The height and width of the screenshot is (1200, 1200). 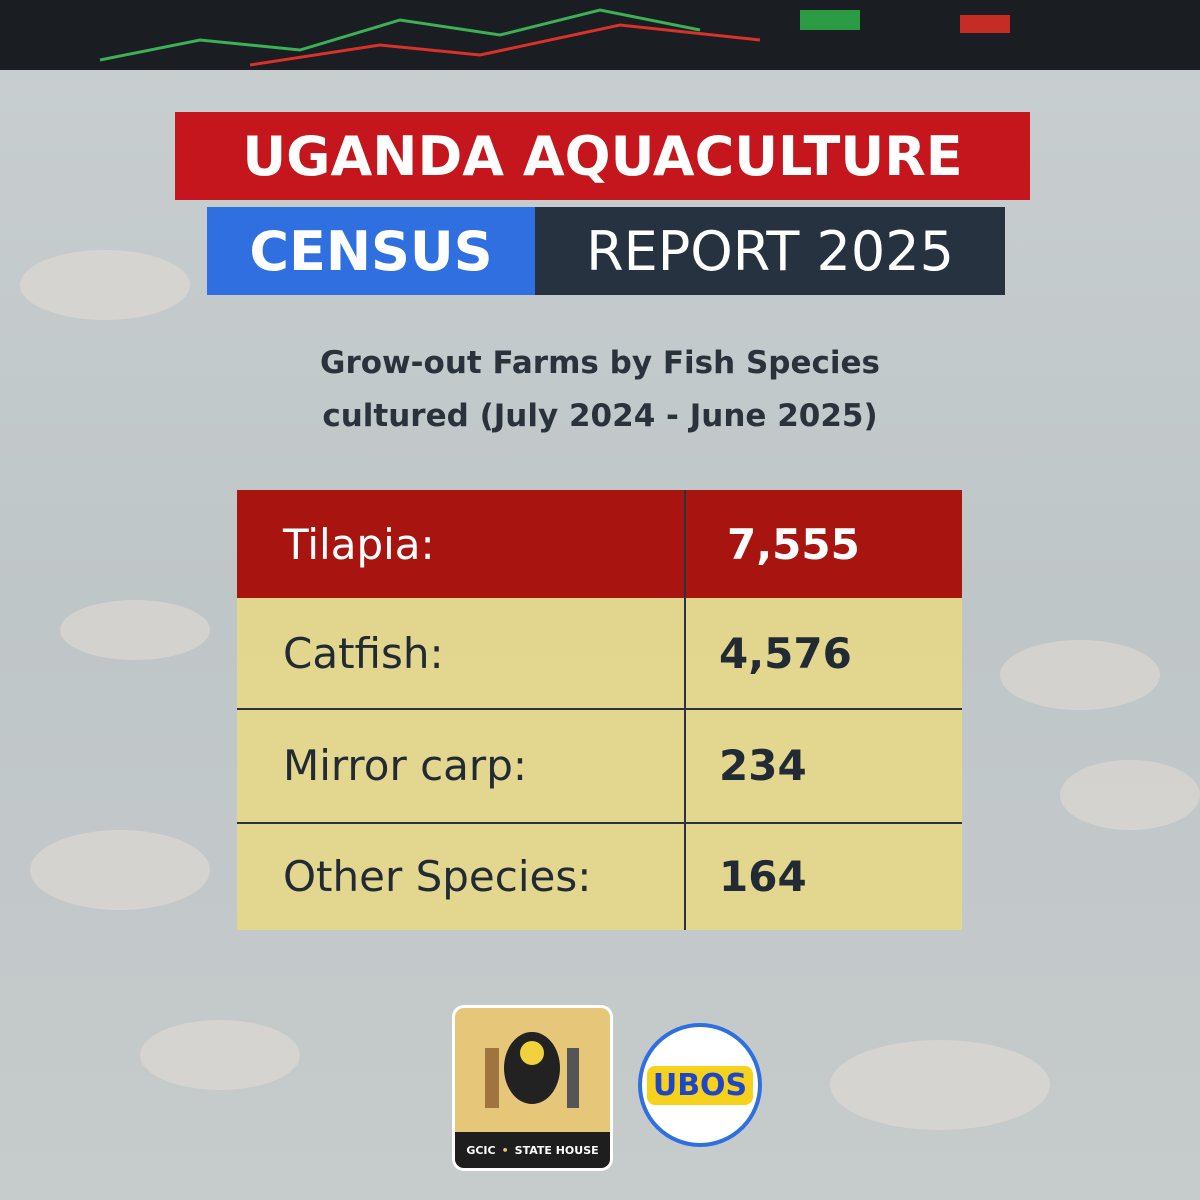 What do you see at coordinates (763, 765) in the screenshot?
I see `farm-count: 234` at bounding box center [763, 765].